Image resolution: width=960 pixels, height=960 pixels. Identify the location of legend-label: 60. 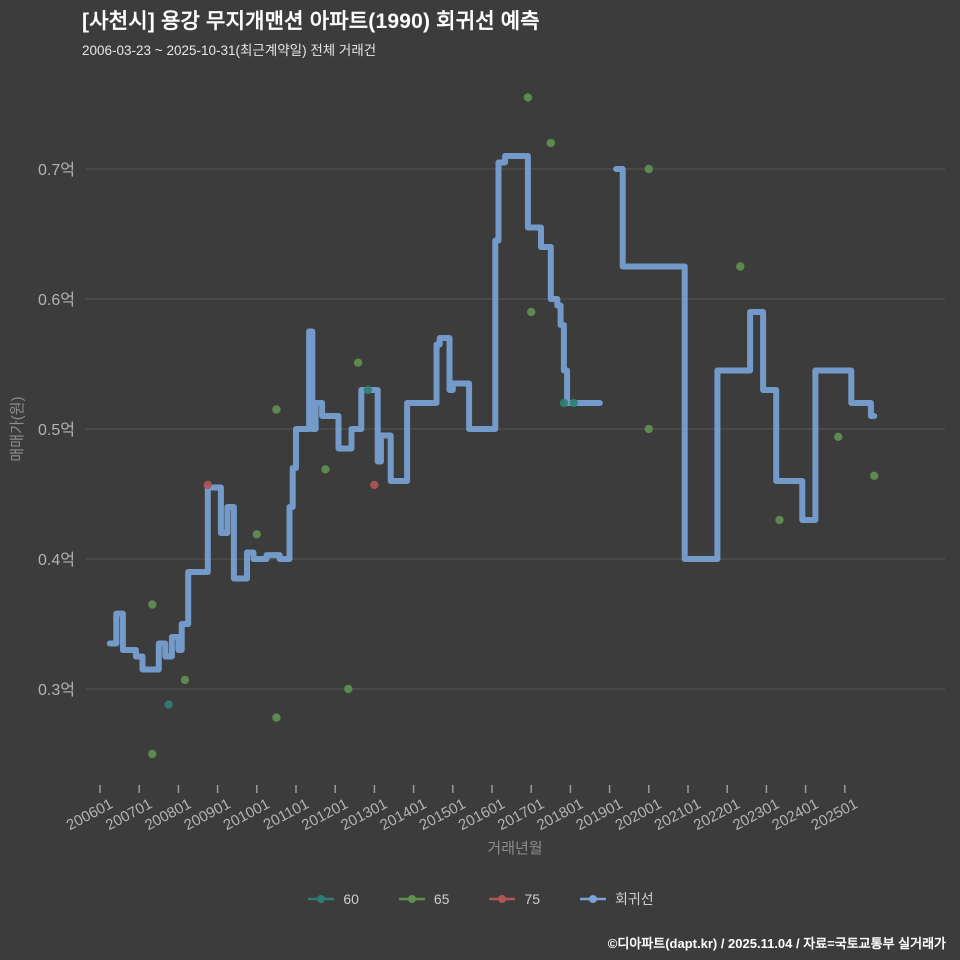
(351, 899).